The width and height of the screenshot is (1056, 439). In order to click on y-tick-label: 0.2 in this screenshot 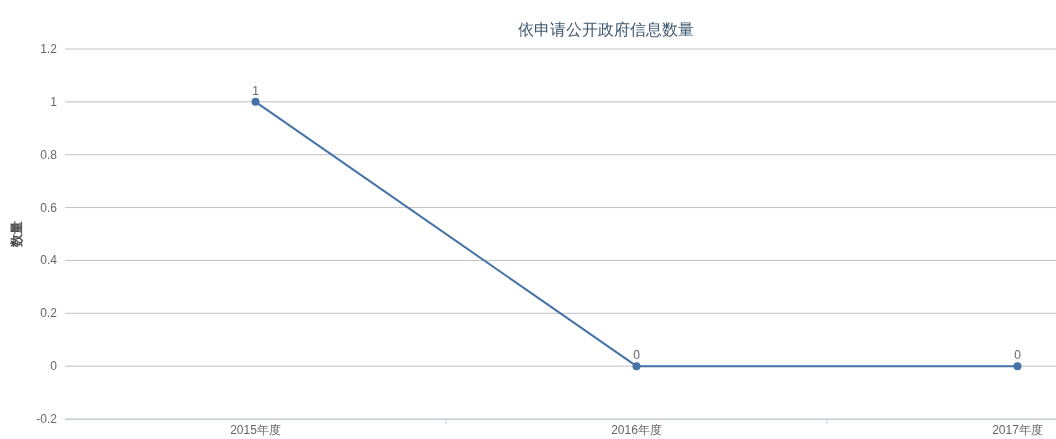, I will do `click(49, 313)`.